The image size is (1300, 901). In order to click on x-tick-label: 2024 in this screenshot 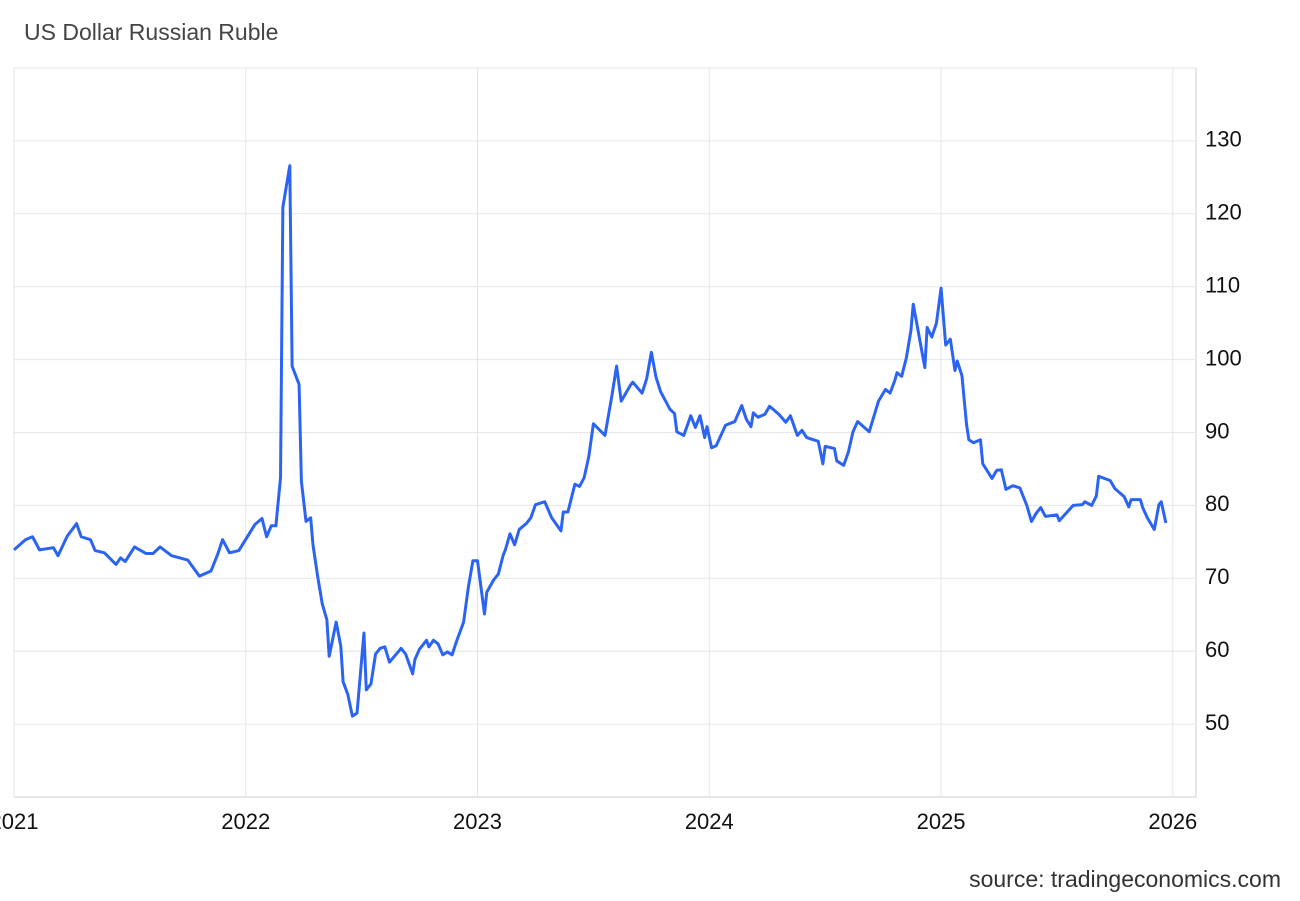, I will do `click(709, 821)`.